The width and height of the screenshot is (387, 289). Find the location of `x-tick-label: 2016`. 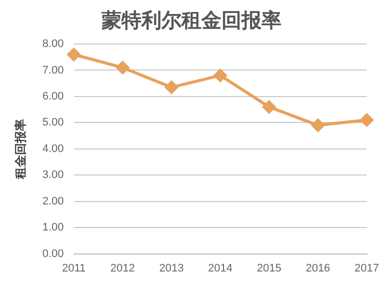

x-tick-label: 2016 is located at coordinates (318, 268).